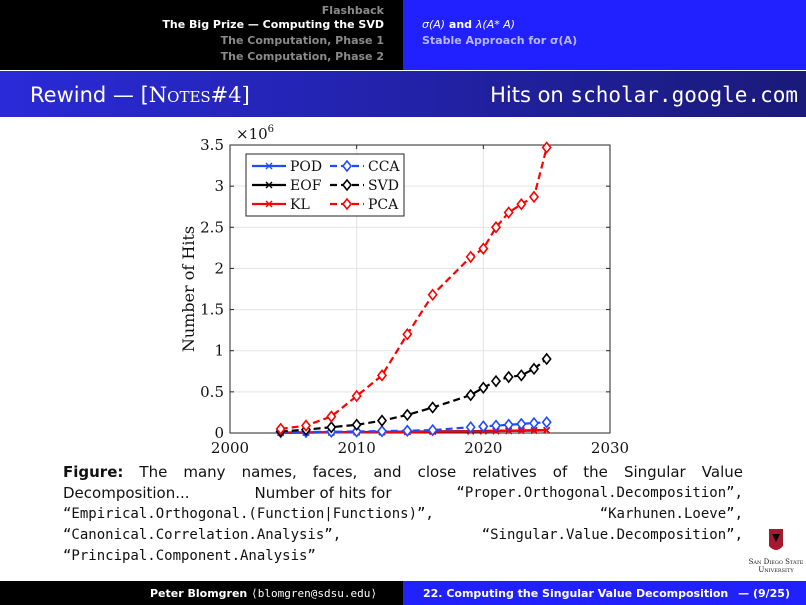  Describe the element at coordinates (188, 289) in the screenshot. I see `y-axis-label: Number of Hits` at that location.